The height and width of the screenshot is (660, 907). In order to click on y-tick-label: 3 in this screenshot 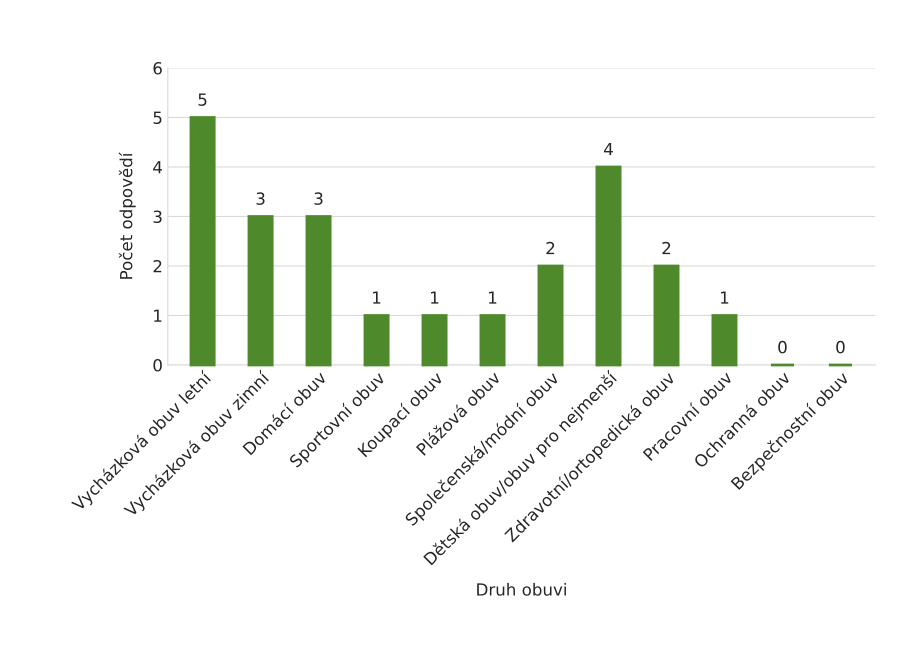, I will do `click(158, 217)`.